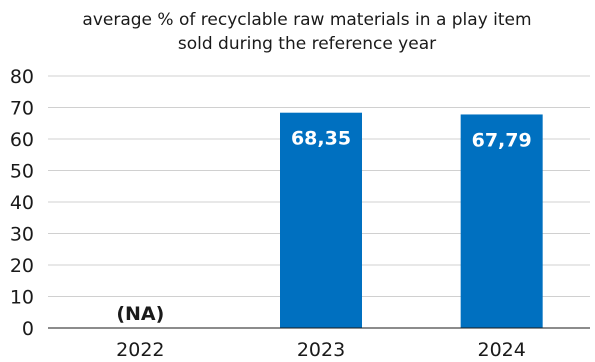 Image resolution: width=595 pixels, height=362 pixels. I want to click on x-tick-label: 2022, so click(140, 350).